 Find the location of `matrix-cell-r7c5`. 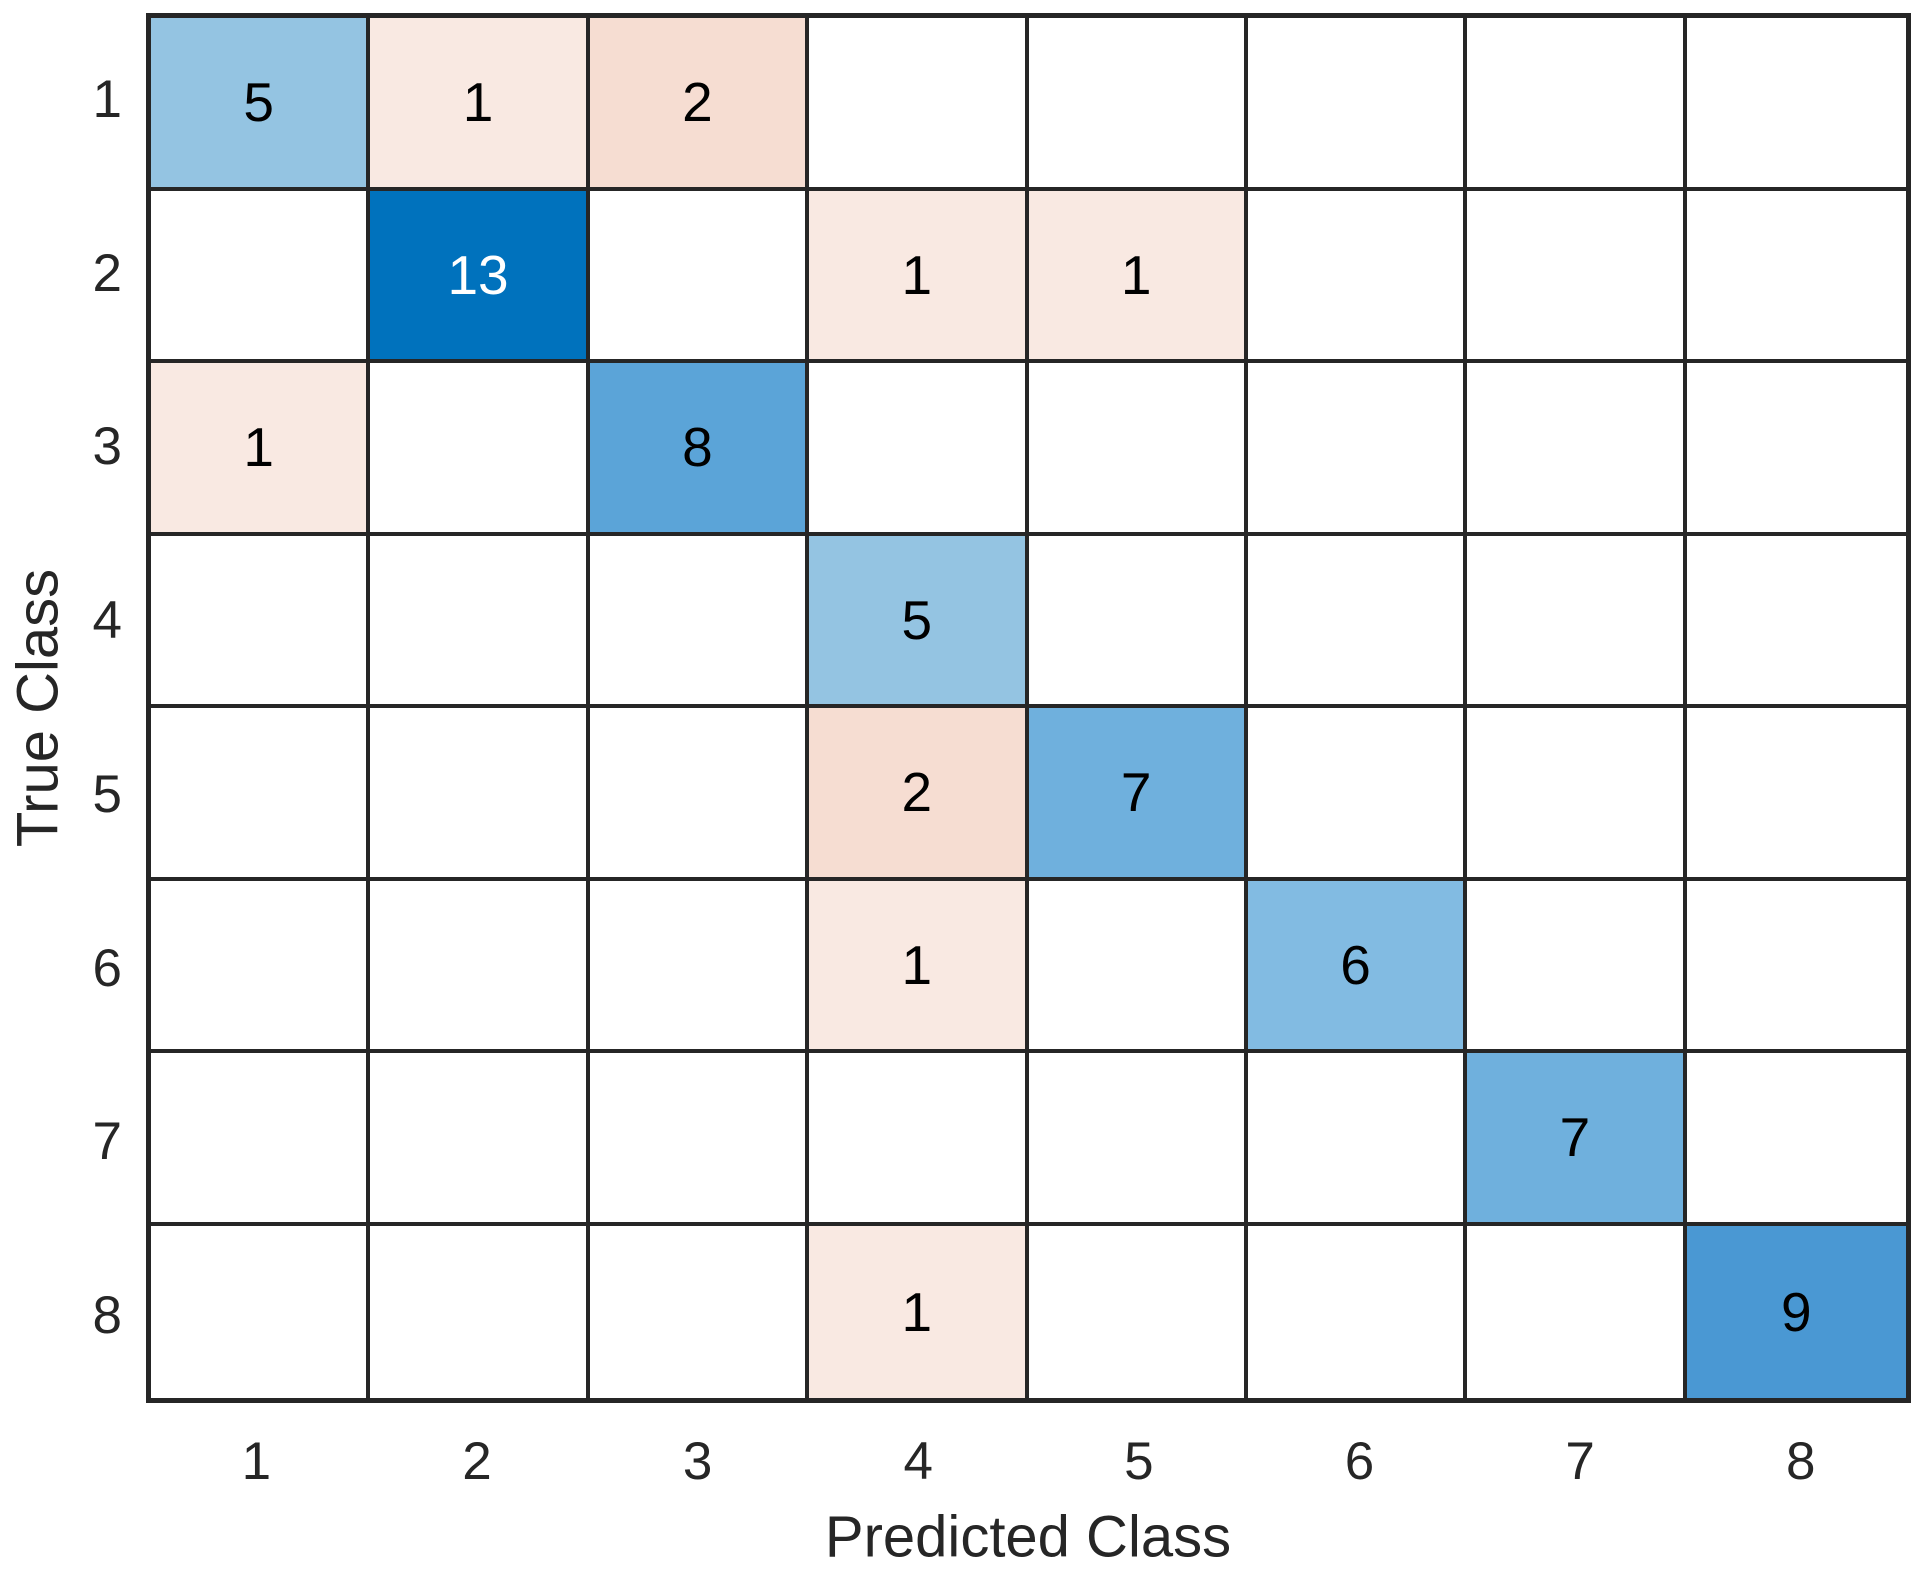

matrix-cell-r7c5 is located at coordinates (1138, 1139).